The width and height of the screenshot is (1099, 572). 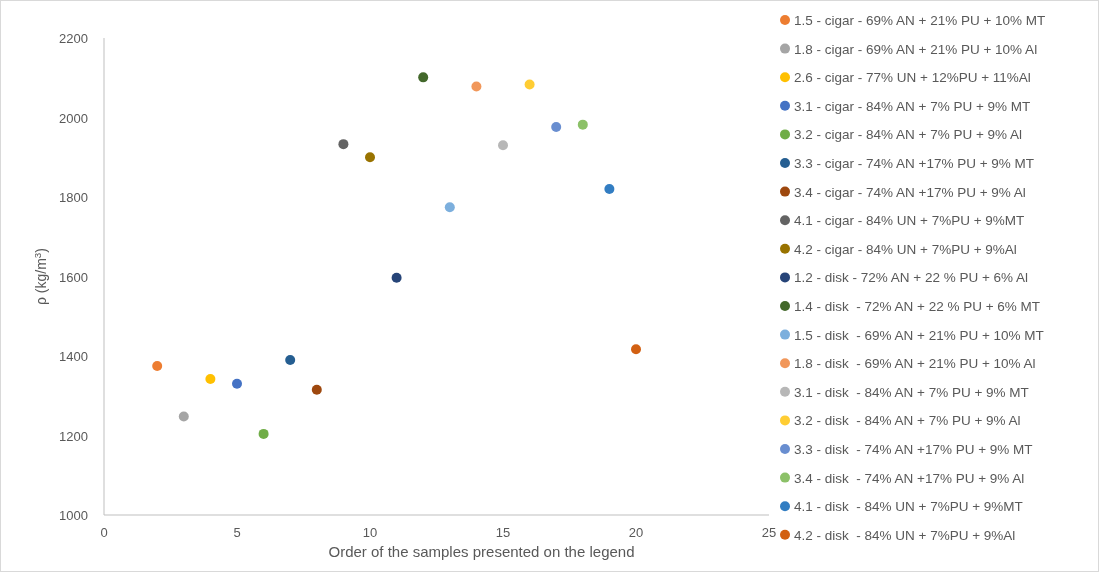 I want to click on legend-label: 1.2 - disk - 72% AN + 22 % PU + 6% Al, so click(x=911, y=278).